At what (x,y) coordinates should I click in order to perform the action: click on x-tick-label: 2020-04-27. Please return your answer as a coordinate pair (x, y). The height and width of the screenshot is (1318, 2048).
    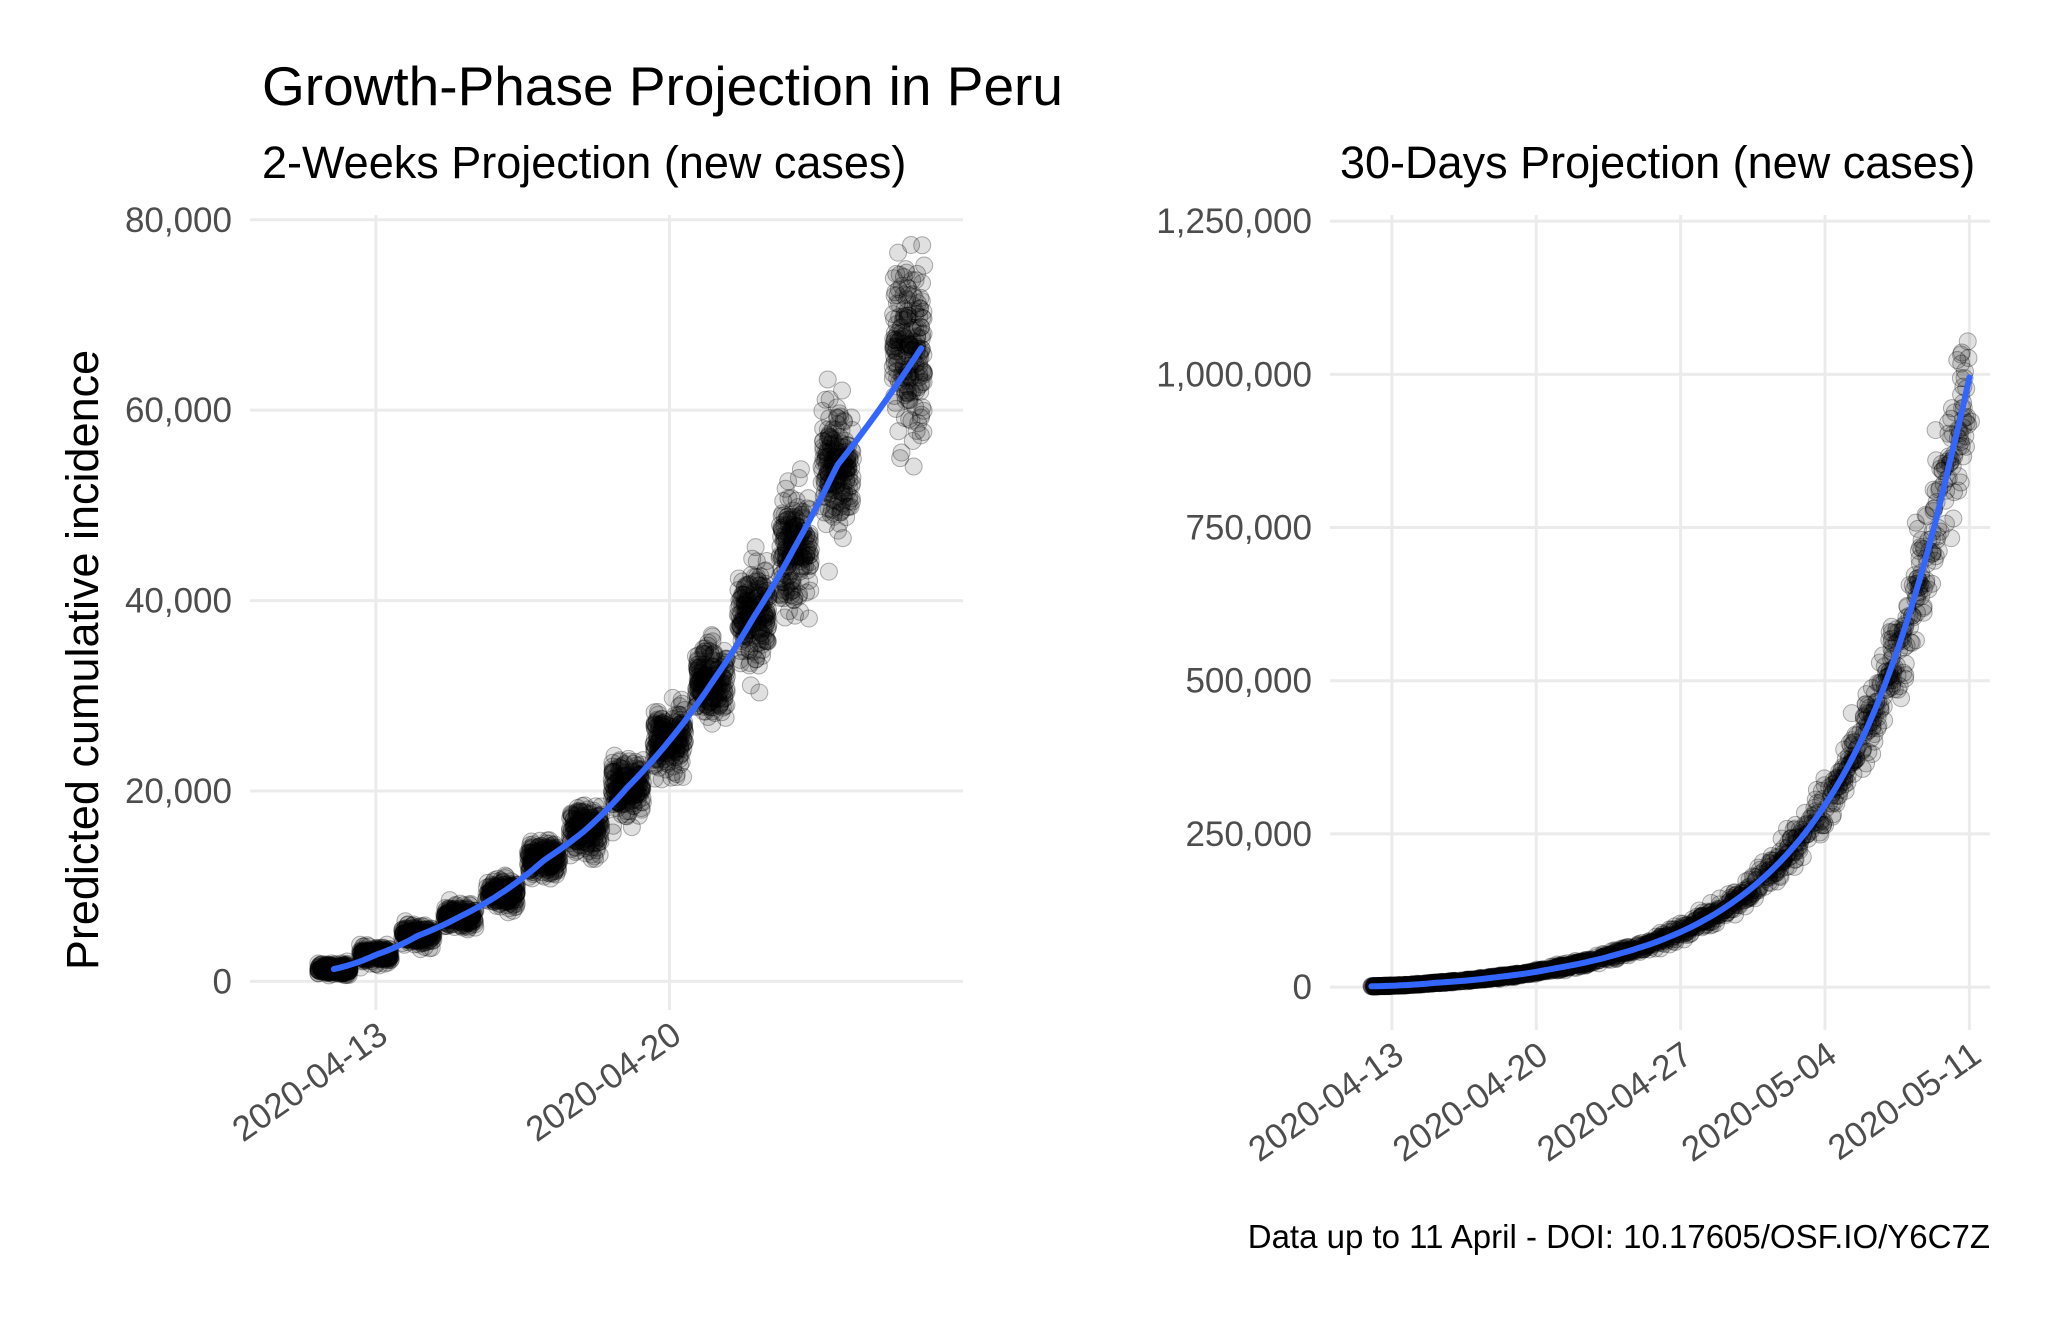
    Looking at the image, I should click on (1614, 1102).